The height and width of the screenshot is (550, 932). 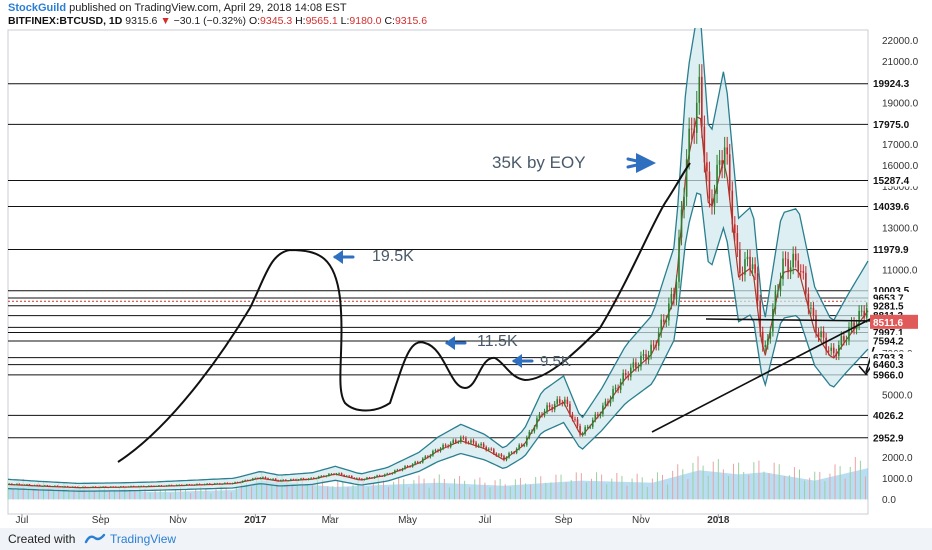 I want to click on level-label: 9281.5, so click(x=888, y=306).